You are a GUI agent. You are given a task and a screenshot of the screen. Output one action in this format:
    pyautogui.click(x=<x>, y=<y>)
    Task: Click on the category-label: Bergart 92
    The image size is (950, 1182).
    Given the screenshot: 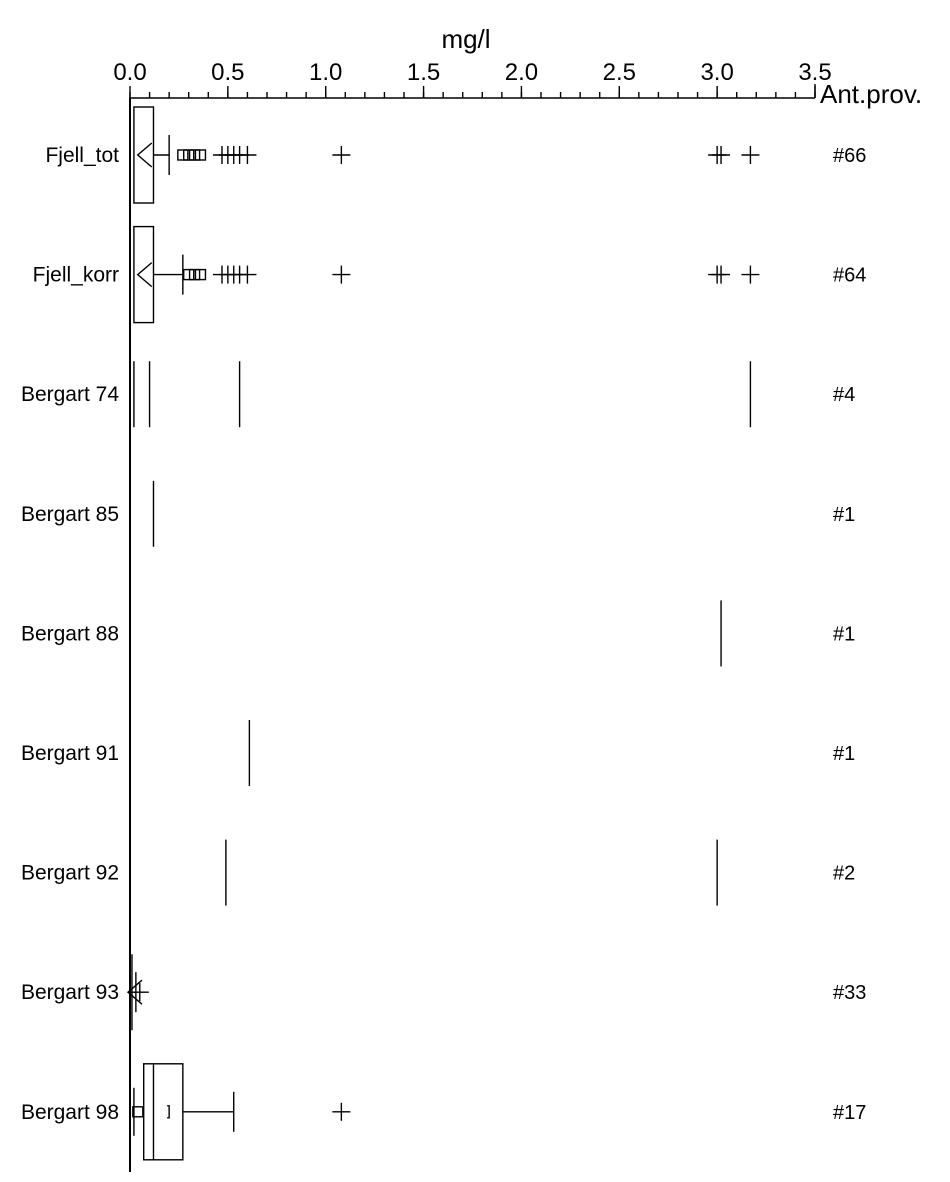 What is the action you would take?
    pyautogui.click(x=70, y=873)
    